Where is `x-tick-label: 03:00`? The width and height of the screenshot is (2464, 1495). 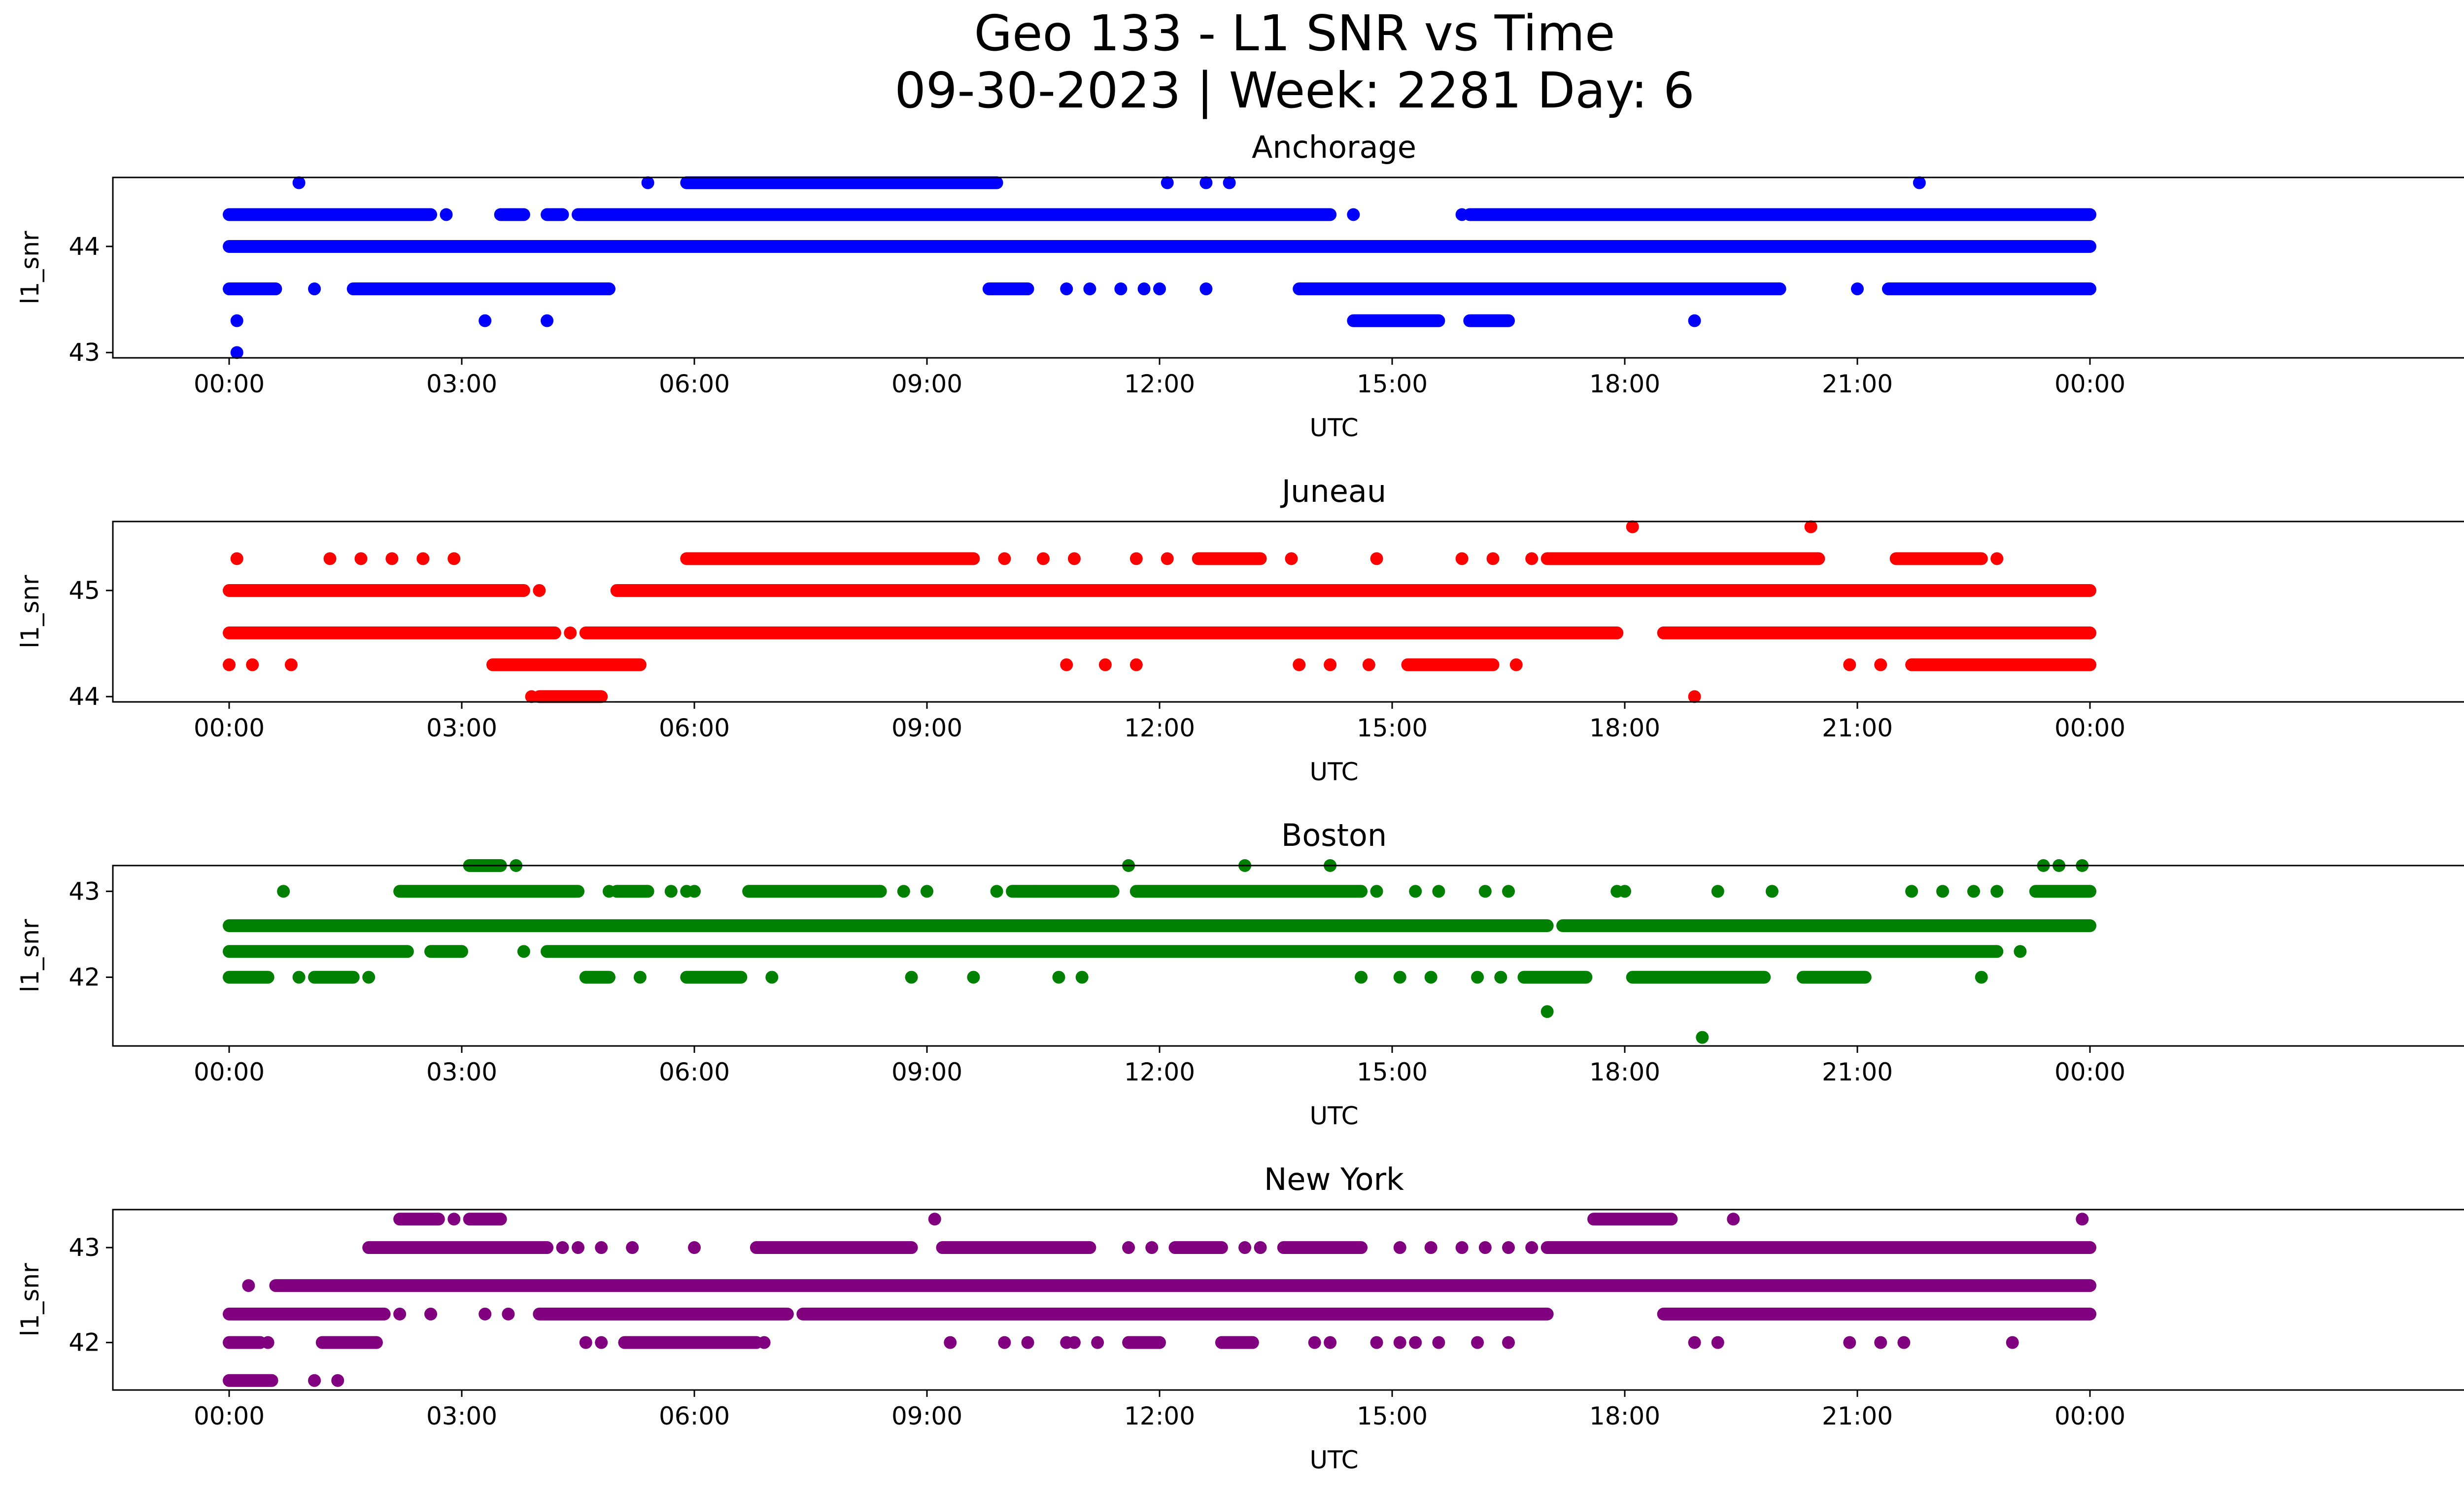
x-tick-label: 03:00 is located at coordinates (461, 1072).